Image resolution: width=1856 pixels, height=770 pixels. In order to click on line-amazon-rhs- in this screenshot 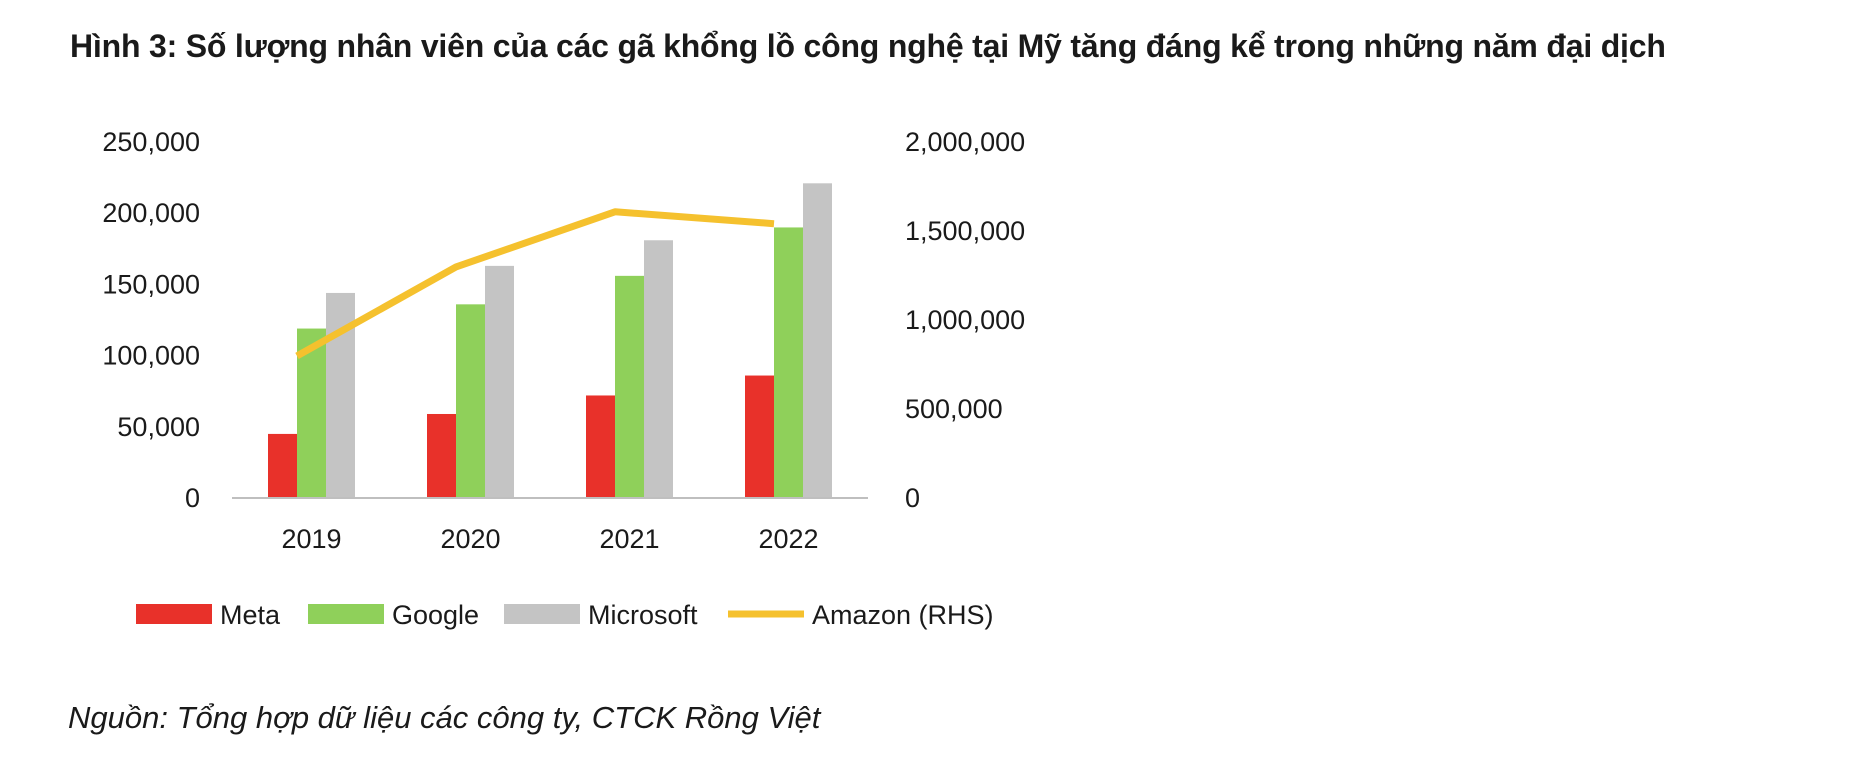, I will do `click(535, 284)`.